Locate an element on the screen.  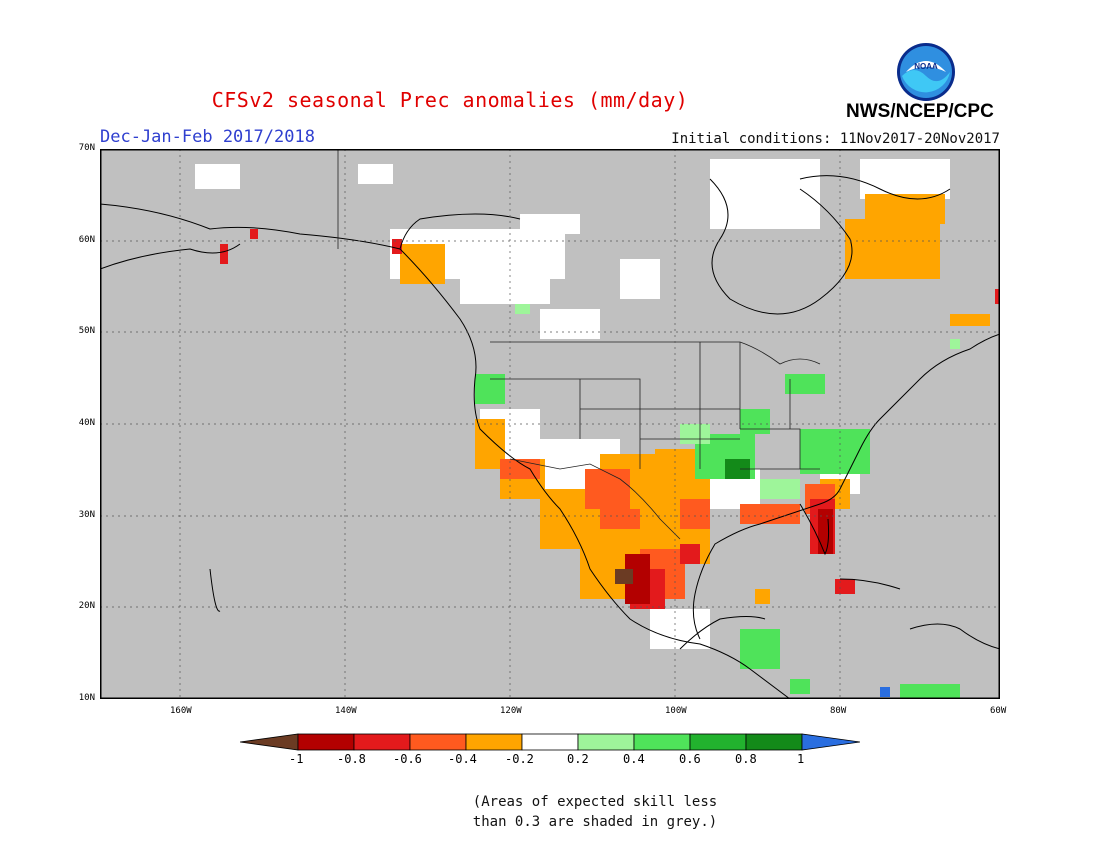
yucatan is located at coordinates (722, 633).